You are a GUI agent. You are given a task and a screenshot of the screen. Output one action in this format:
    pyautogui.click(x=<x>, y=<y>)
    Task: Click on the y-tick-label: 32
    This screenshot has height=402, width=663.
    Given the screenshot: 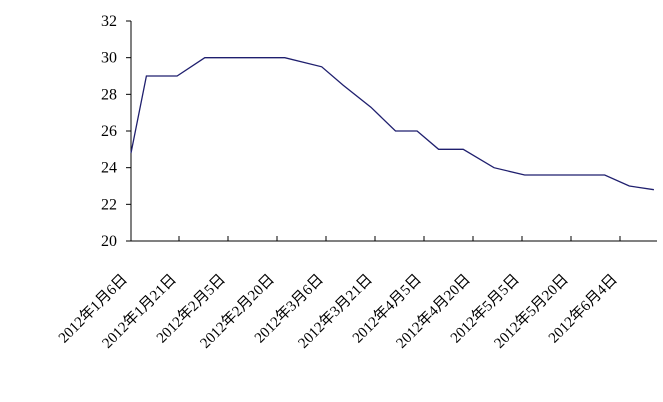 What is the action you would take?
    pyautogui.click(x=109, y=21)
    